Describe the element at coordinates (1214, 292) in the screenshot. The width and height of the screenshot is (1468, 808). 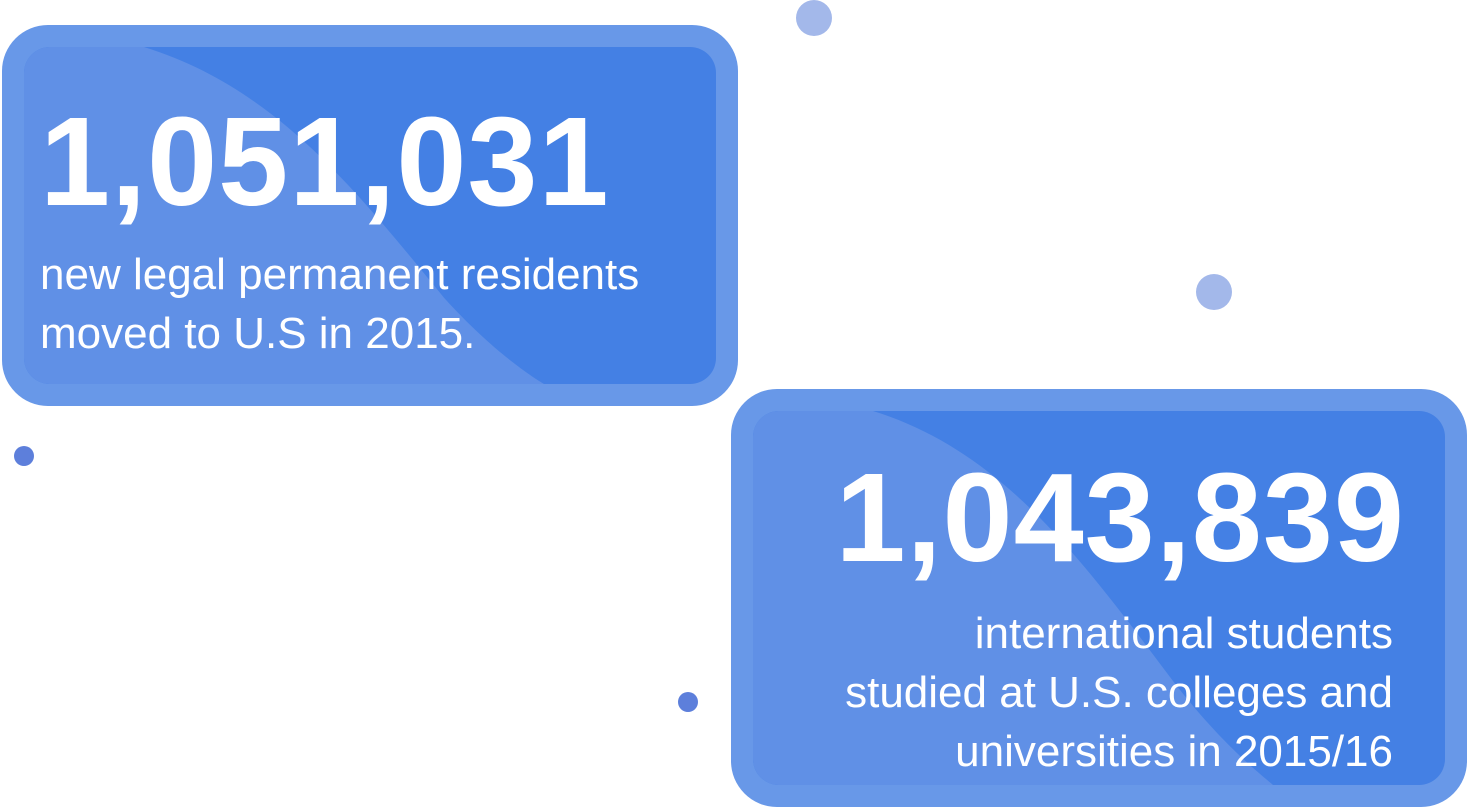
I see `decorative-dot-icon-right` at that location.